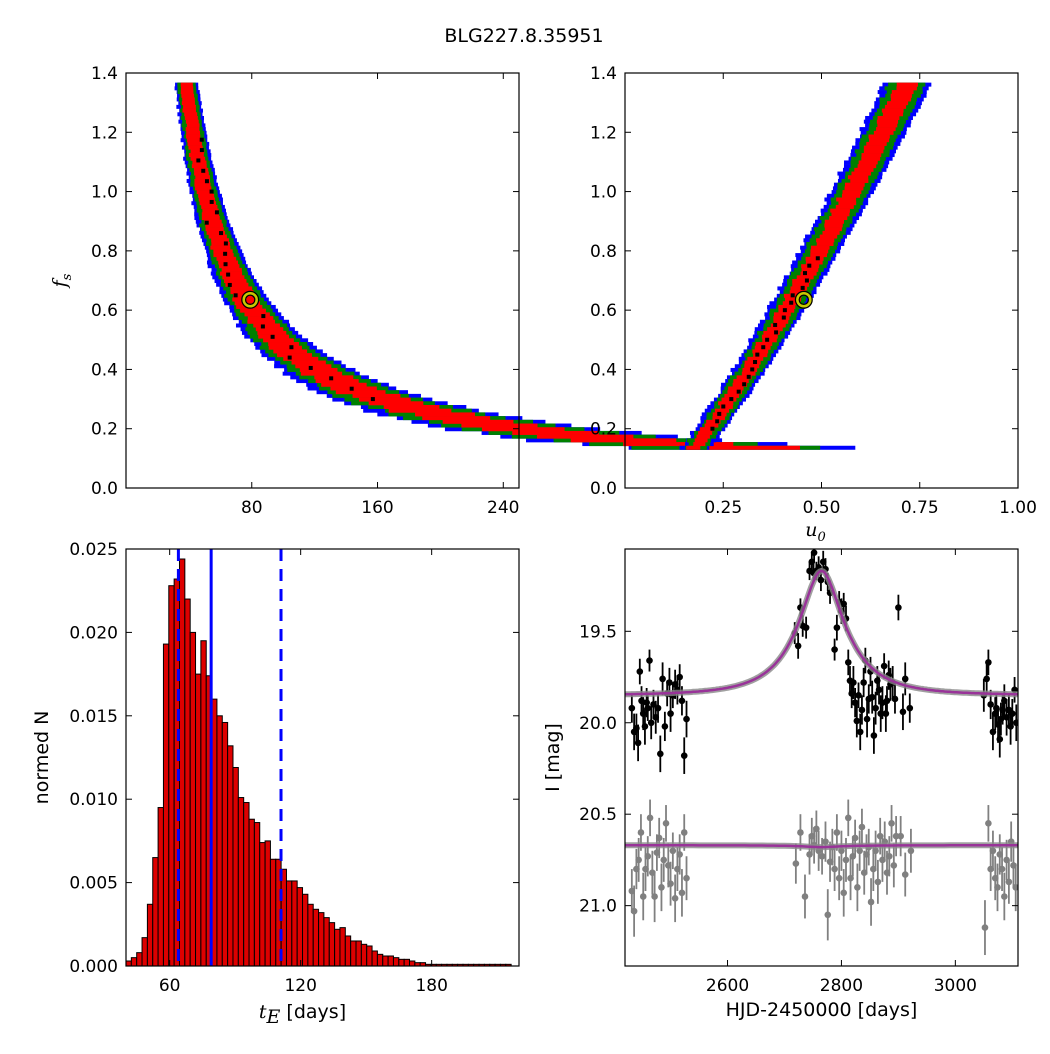 This screenshot has width=1050, height=1054. Describe the element at coordinates (553, 757) in the screenshot. I see `p3-ylabel: I [mag]` at that location.